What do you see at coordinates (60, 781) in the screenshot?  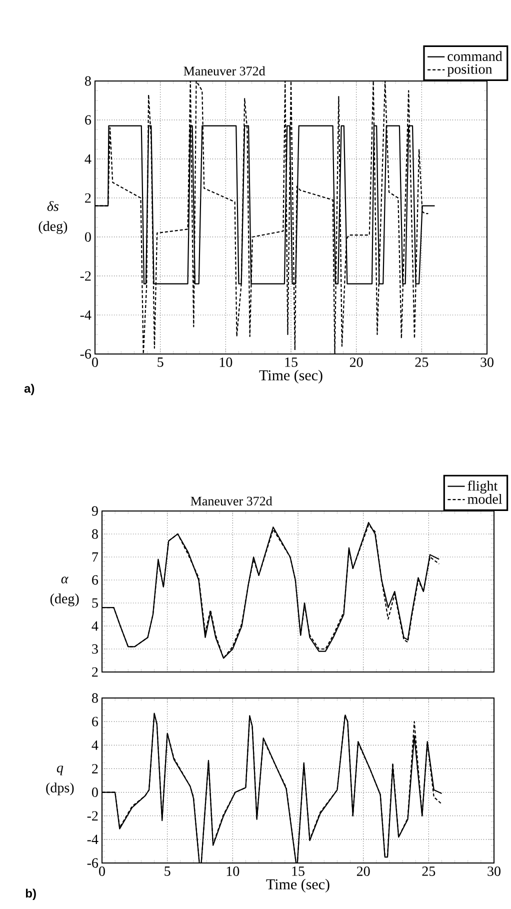 I see `y-axis-title: q (dps)` at bounding box center [60, 781].